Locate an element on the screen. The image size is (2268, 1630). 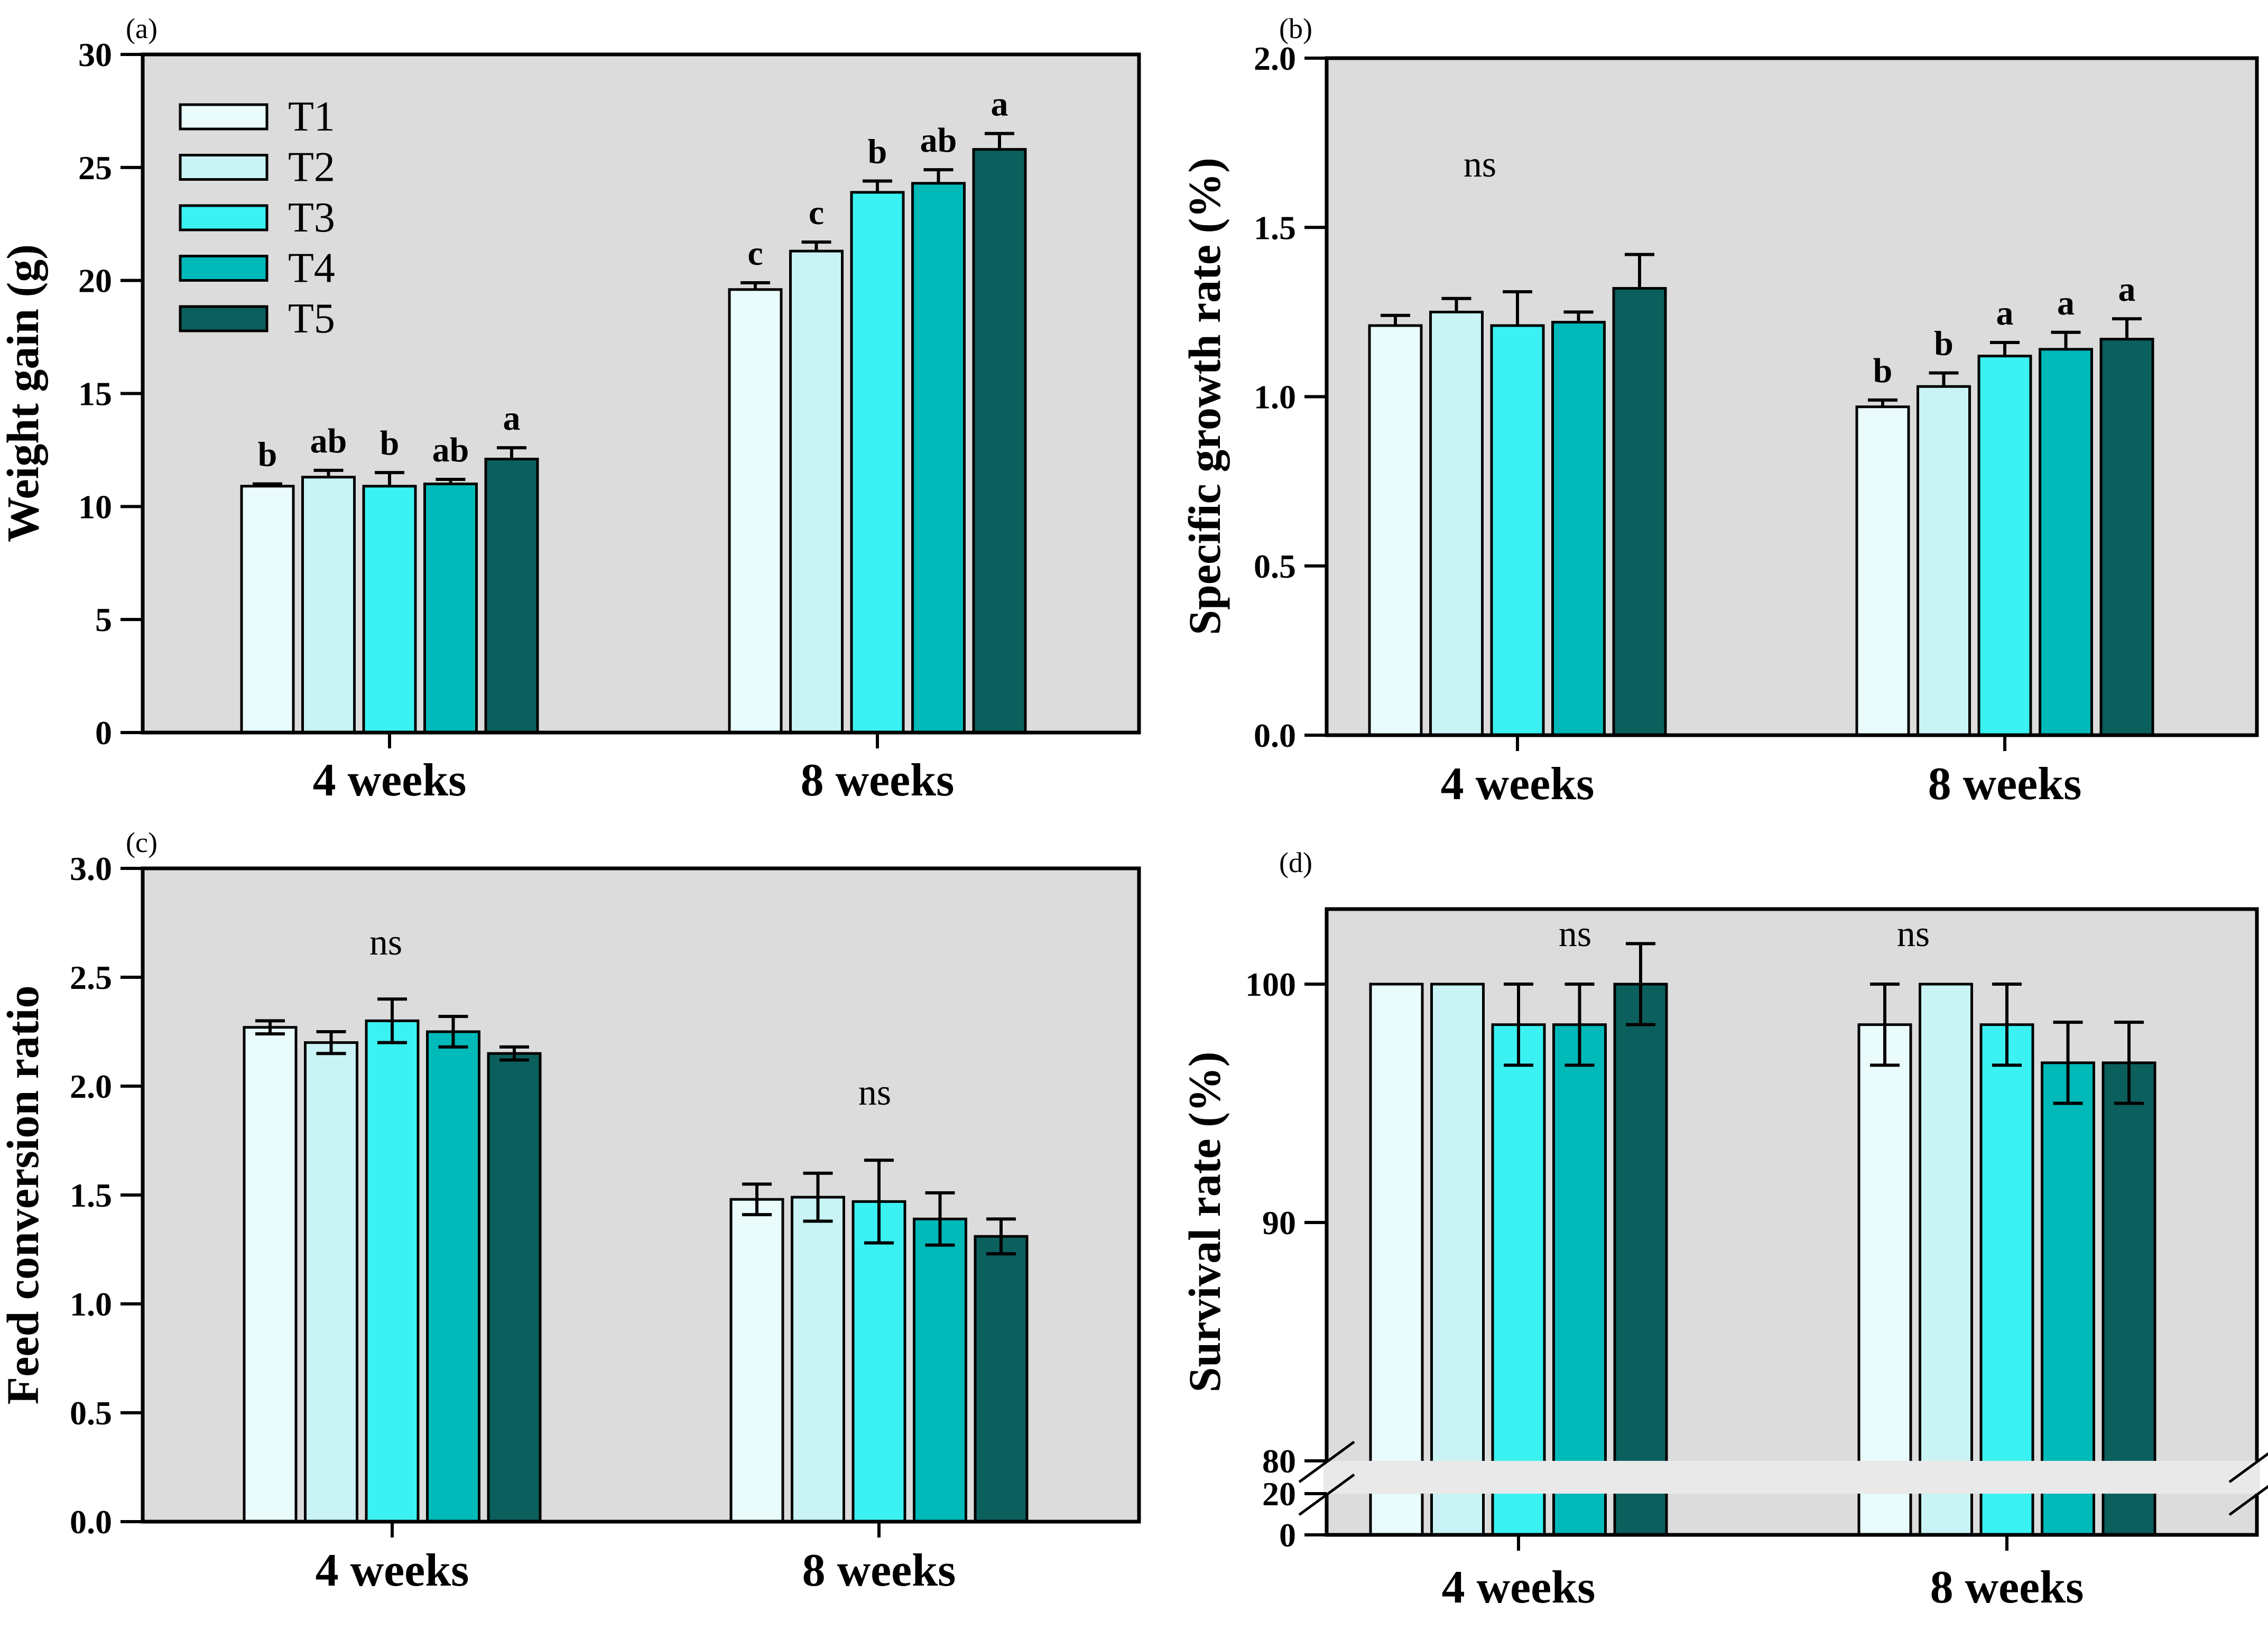
legend-swatch-T5 is located at coordinates (224, 318).